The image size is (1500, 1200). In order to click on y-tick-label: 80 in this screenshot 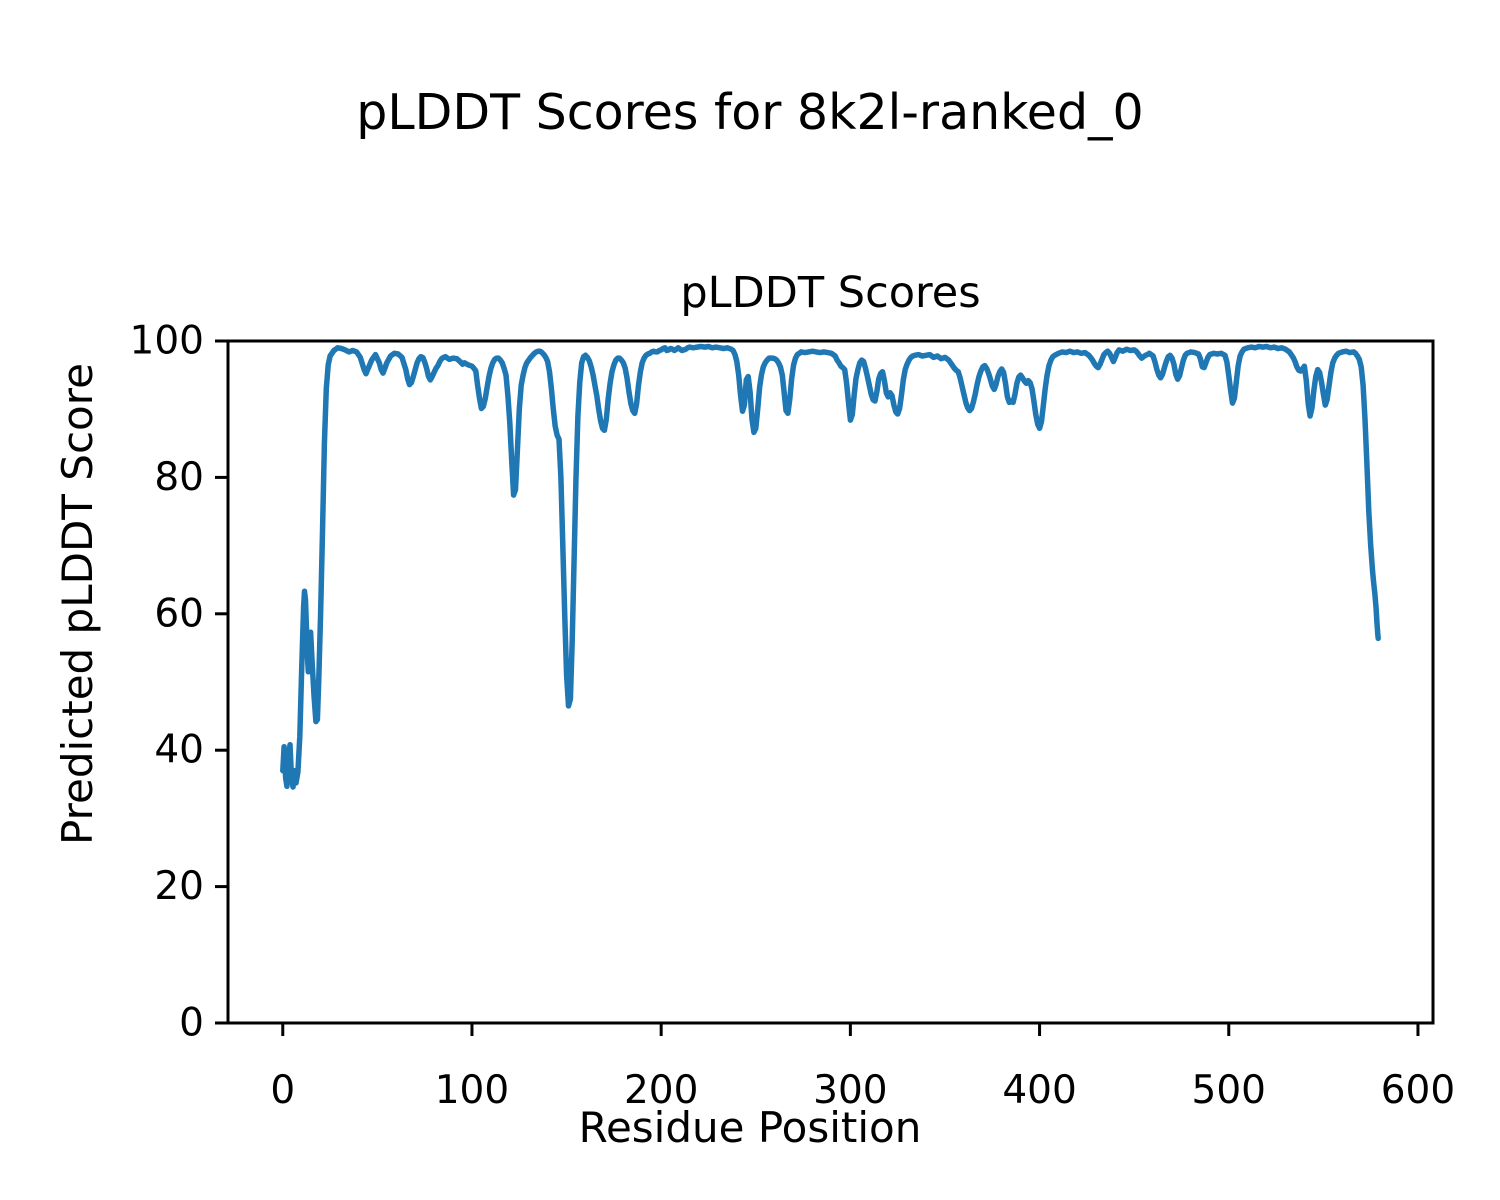, I will do `click(179, 477)`.